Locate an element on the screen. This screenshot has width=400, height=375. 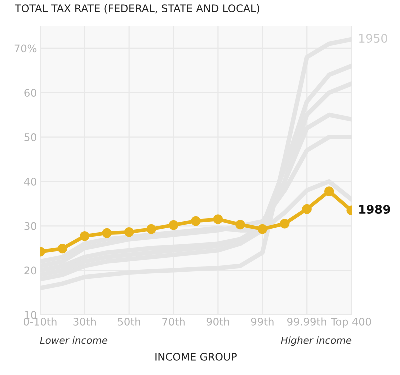
y-tick-label: 60 is located at coordinates (30, 93).